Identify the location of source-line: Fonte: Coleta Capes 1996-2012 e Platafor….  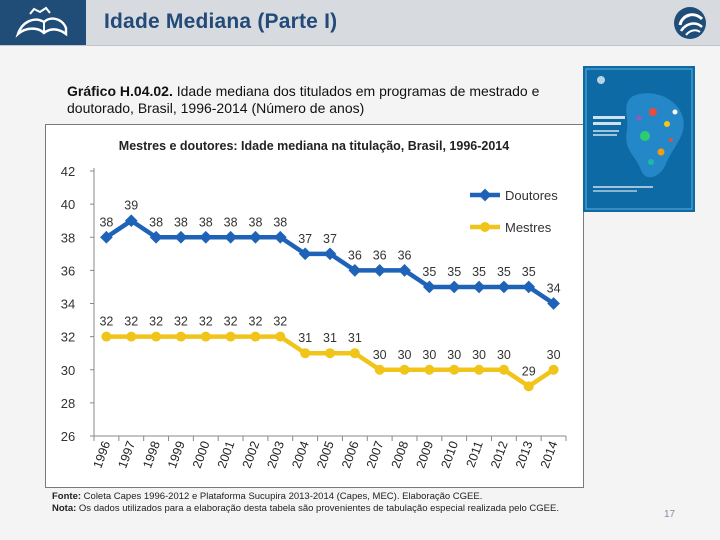
(305, 497).